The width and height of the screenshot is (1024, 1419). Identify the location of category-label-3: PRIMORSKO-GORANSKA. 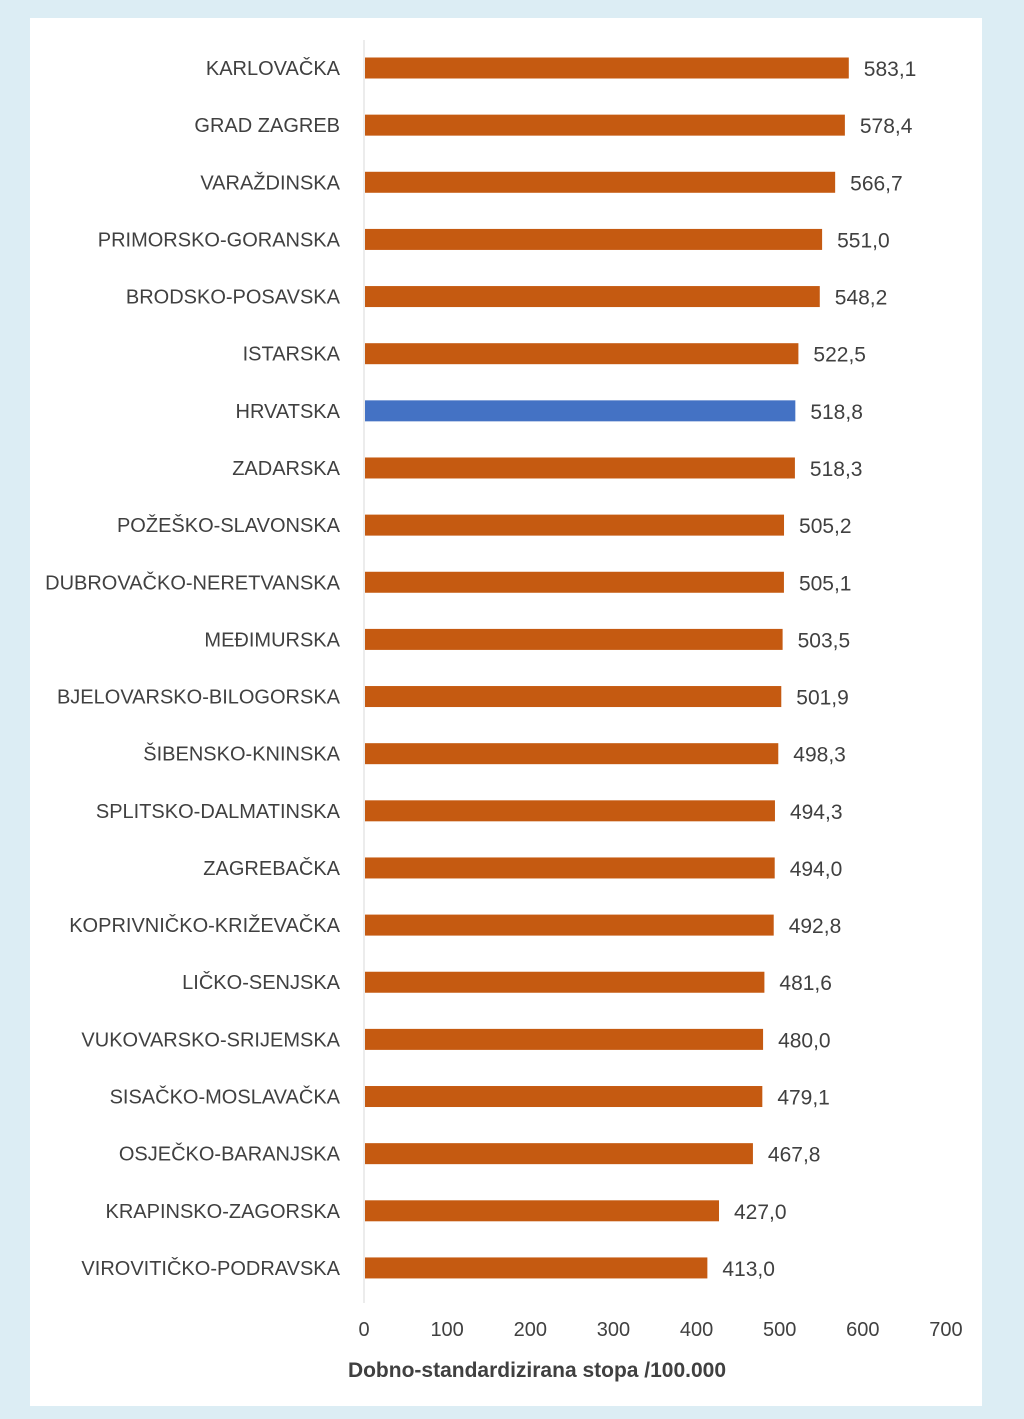
(219, 240).